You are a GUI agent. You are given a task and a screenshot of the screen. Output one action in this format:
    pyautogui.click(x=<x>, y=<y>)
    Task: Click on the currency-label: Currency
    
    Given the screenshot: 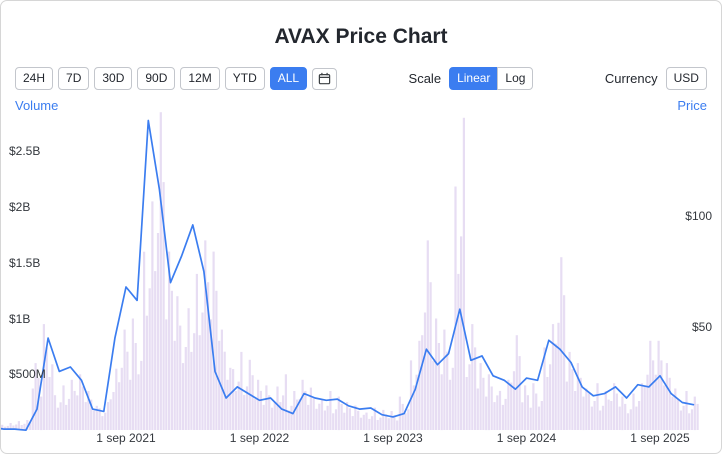 What is the action you would take?
    pyautogui.click(x=631, y=78)
    